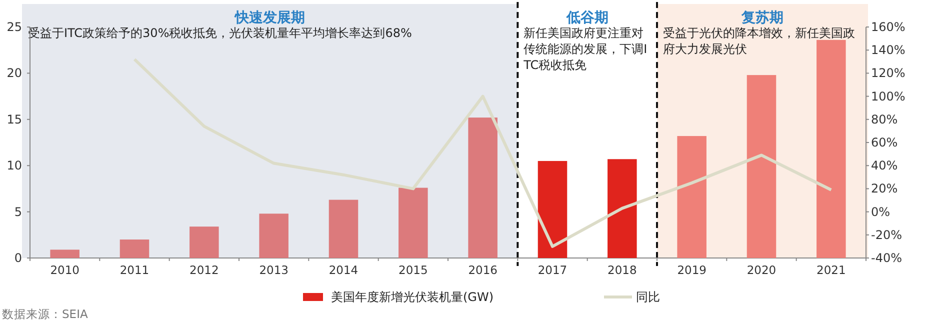  What do you see at coordinates (343, 270) in the screenshot?
I see `x-tick-label: 2014` at bounding box center [343, 270].